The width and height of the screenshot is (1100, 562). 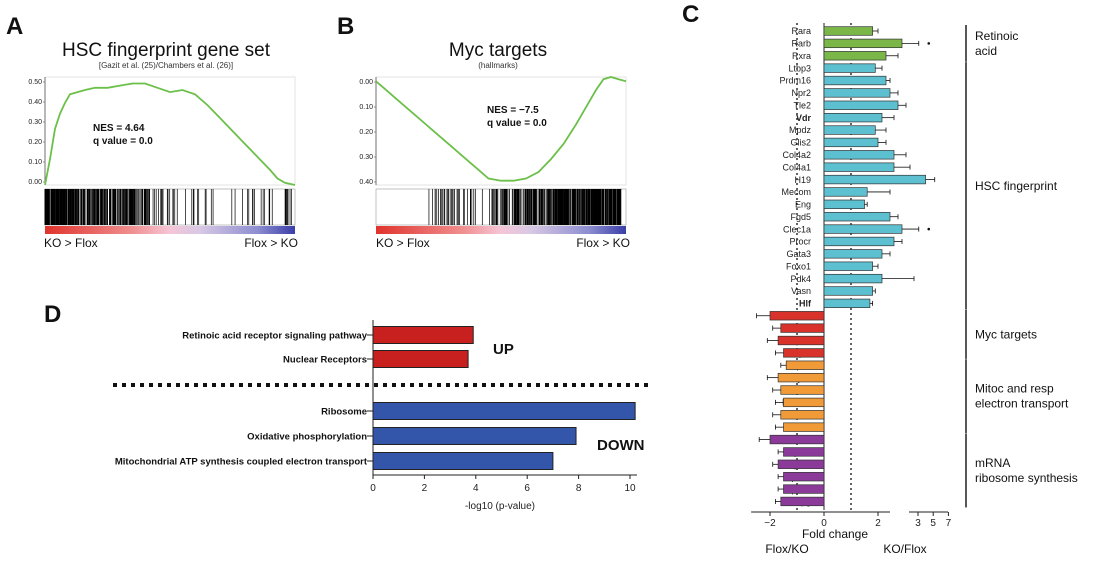 What do you see at coordinates (798, 266) in the screenshot?
I see `c-gene-label: Foxo1` at bounding box center [798, 266].